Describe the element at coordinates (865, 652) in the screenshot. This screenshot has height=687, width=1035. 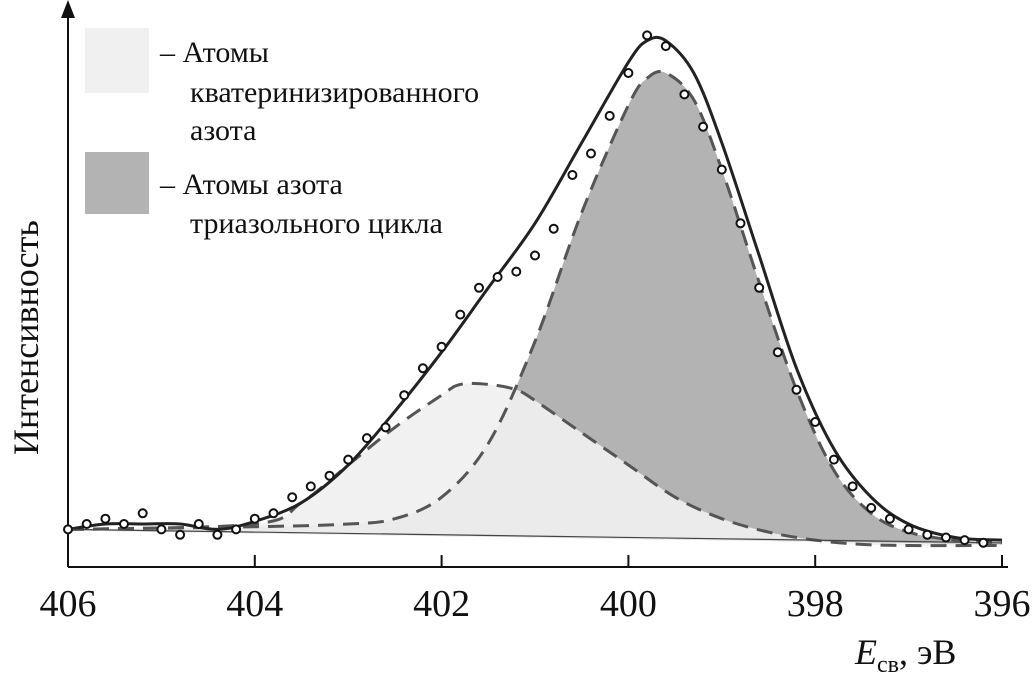
I see `x-axis-label-symbol: E` at that location.